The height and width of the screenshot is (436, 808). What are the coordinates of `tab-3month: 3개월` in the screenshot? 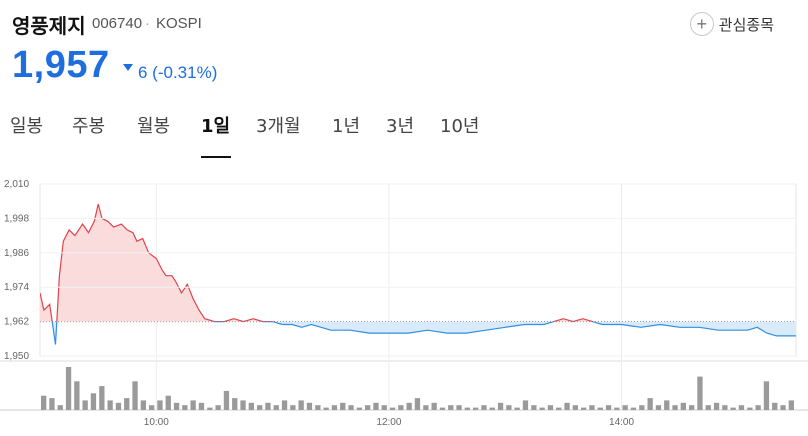 It's located at (278, 126).